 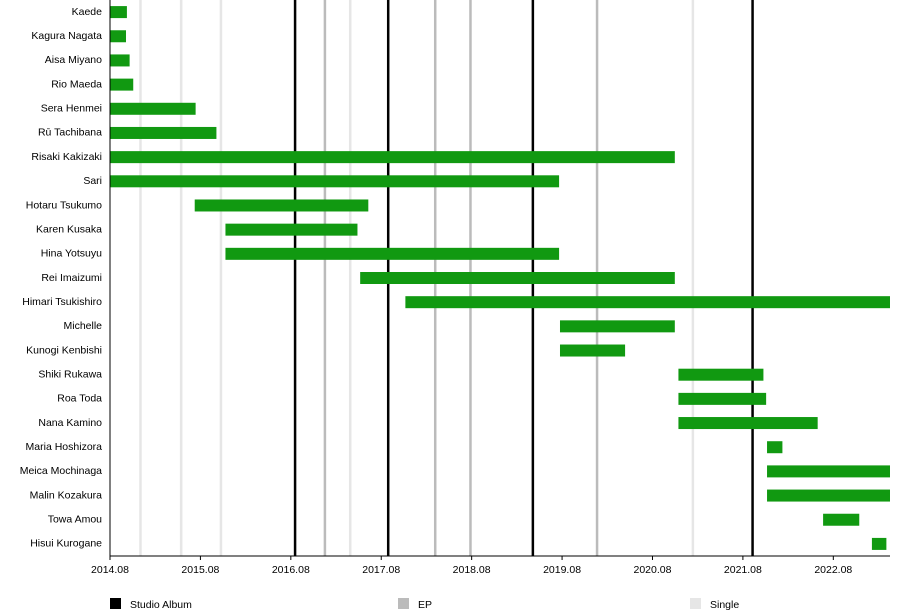 What do you see at coordinates (87, 12) in the screenshot?
I see `member-label: Kaede` at bounding box center [87, 12].